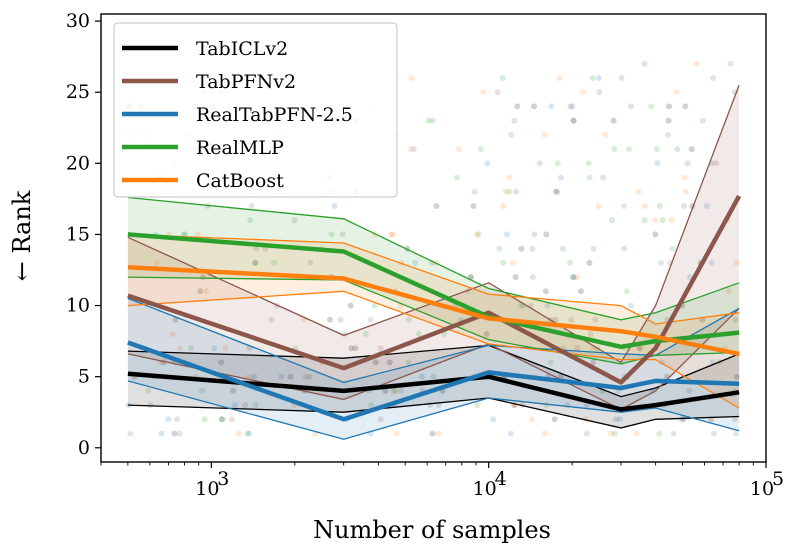 This screenshot has height=555, width=793. What do you see at coordinates (83, 234) in the screenshot?
I see `y-axis: 0 5 10 15 20 25 30` at bounding box center [83, 234].